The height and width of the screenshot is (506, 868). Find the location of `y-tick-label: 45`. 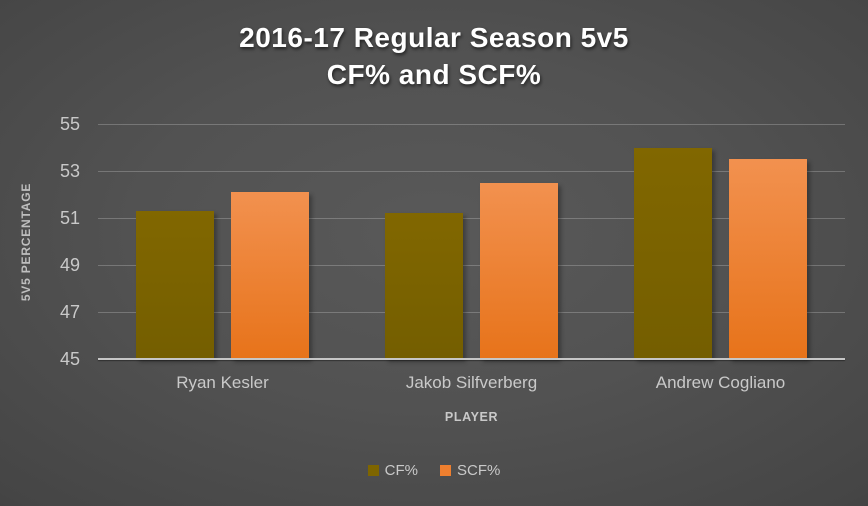

y-tick-label: 45 is located at coordinates (69, 359).